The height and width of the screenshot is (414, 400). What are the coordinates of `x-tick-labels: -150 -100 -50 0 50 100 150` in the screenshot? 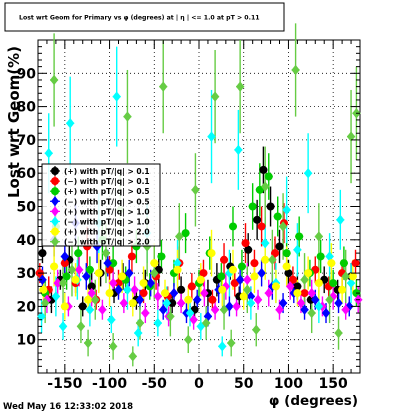 It's located at (197, 384).